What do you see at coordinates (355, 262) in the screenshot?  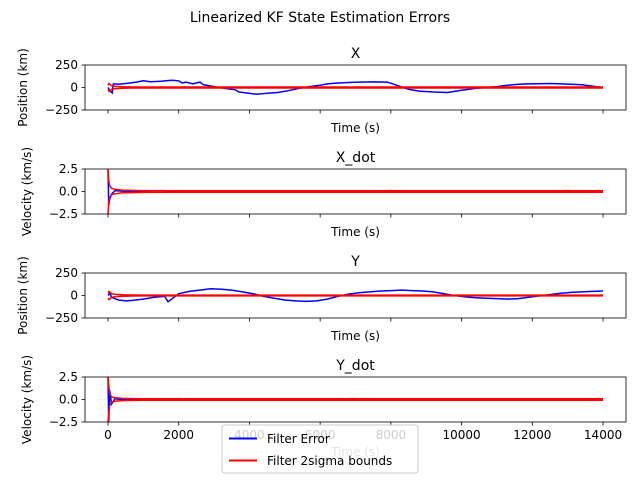 I see `subplot-title: Y` at bounding box center [355, 262].